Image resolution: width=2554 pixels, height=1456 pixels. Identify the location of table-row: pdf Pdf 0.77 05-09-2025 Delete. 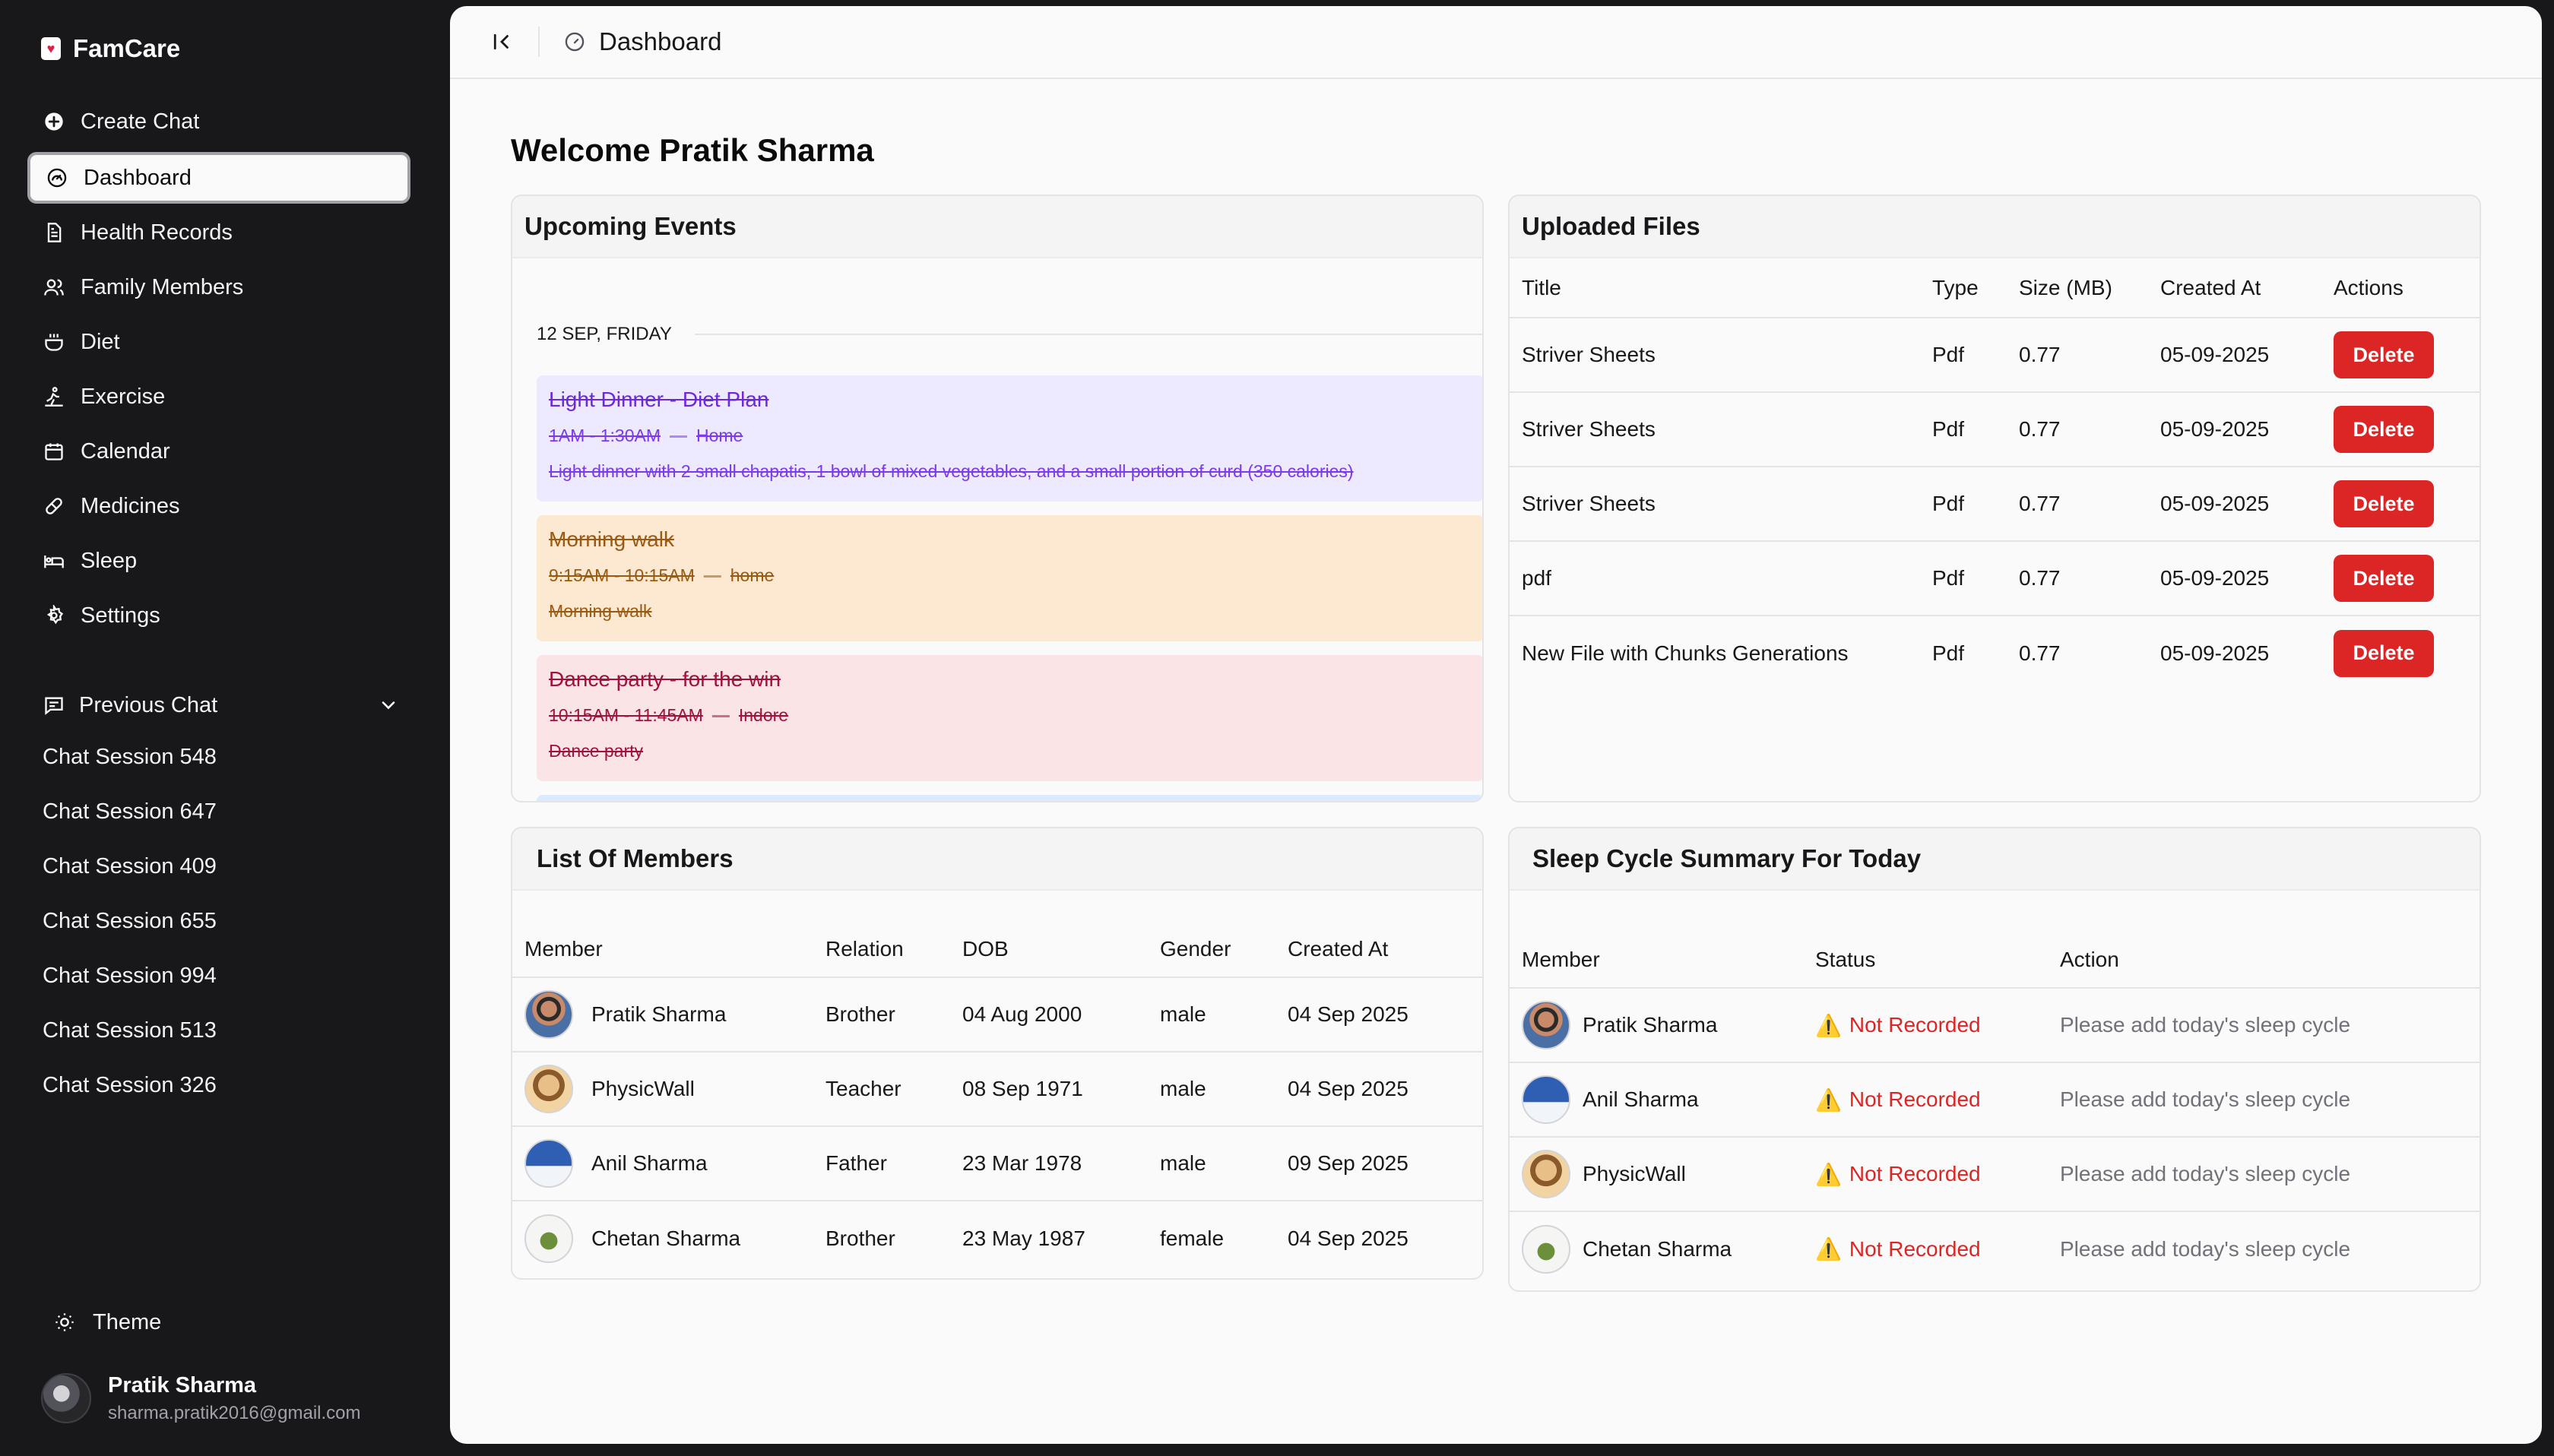
(1995, 578).